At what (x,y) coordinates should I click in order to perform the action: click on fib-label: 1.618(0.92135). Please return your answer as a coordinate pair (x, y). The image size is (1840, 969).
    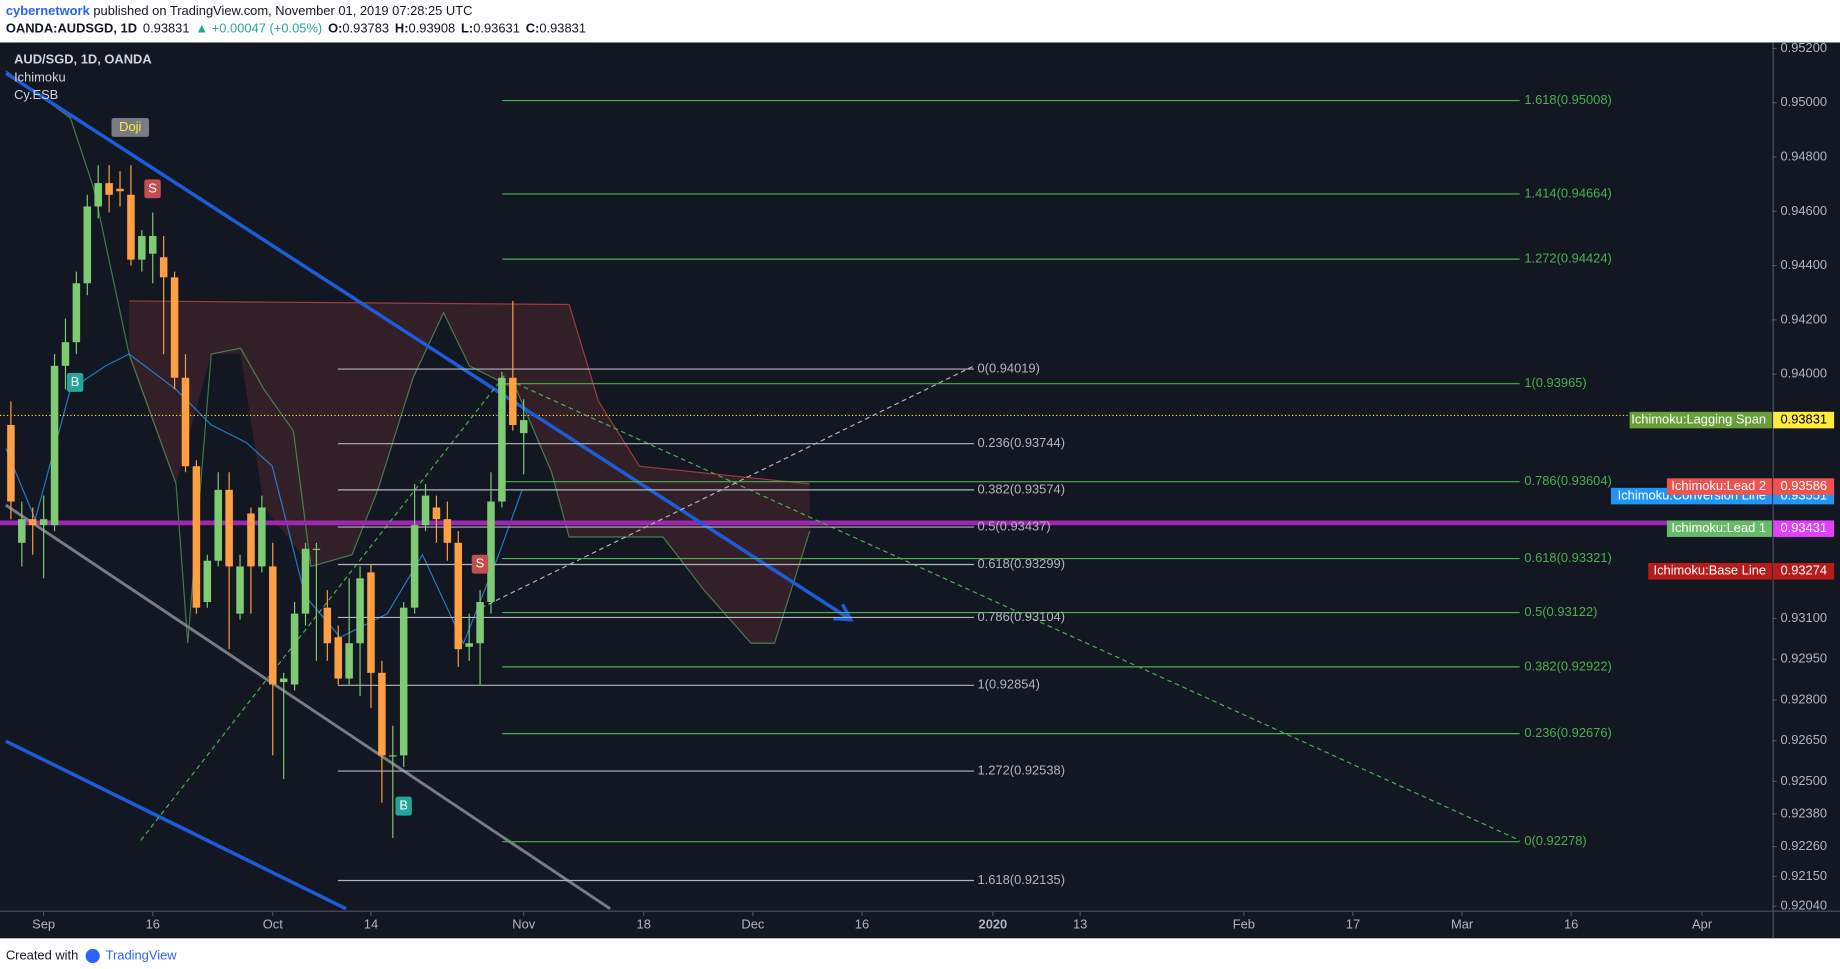
    Looking at the image, I should click on (1022, 879).